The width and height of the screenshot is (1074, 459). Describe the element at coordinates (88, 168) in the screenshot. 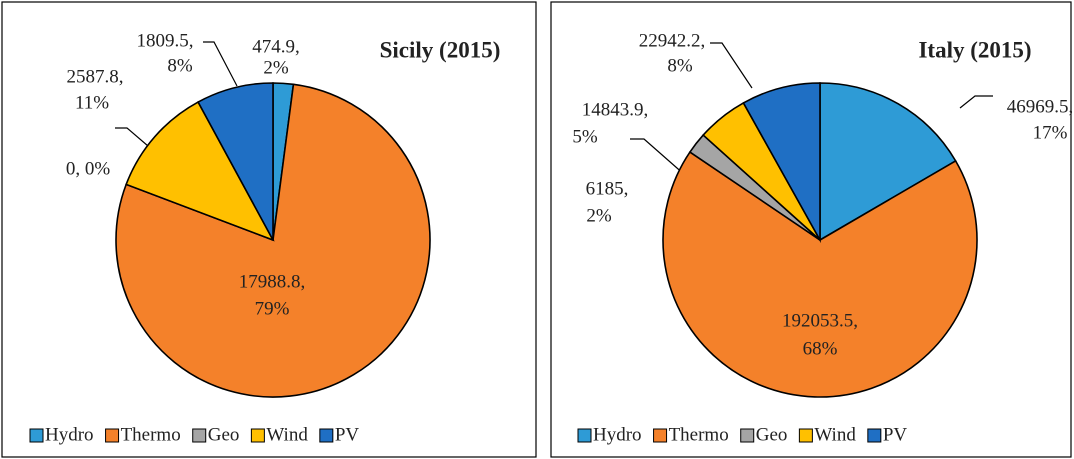

I see `data-label: 0, 0%` at that location.